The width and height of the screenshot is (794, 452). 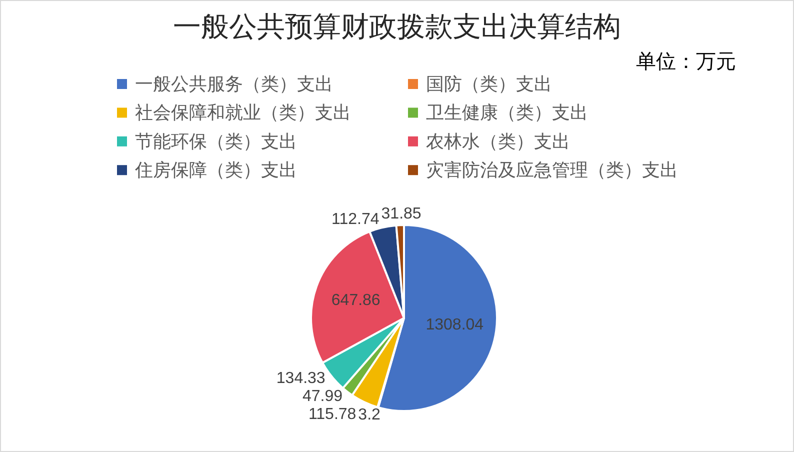 What do you see at coordinates (397, 27) in the screenshot?
I see `chart-title: 一般公共预算财政拨款支出决算结构` at bounding box center [397, 27].